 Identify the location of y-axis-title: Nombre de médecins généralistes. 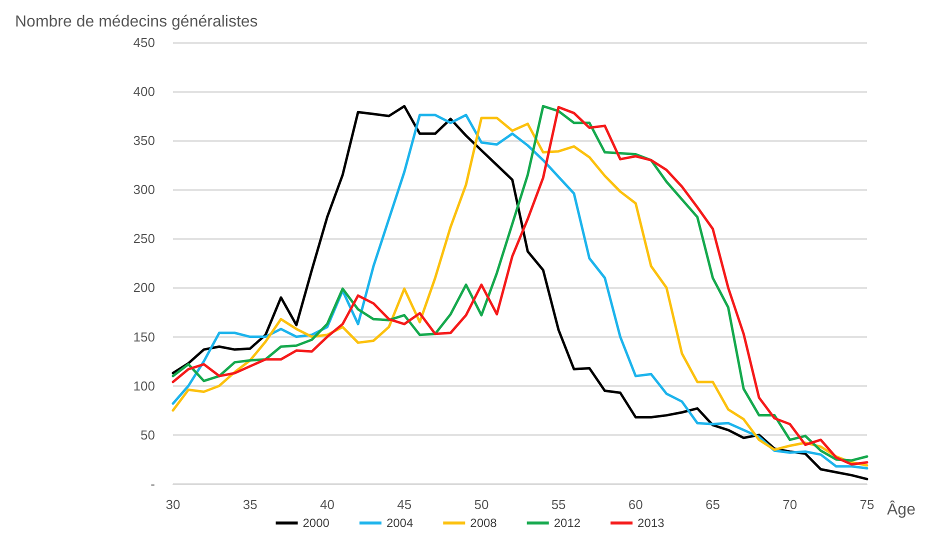
(136, 22).